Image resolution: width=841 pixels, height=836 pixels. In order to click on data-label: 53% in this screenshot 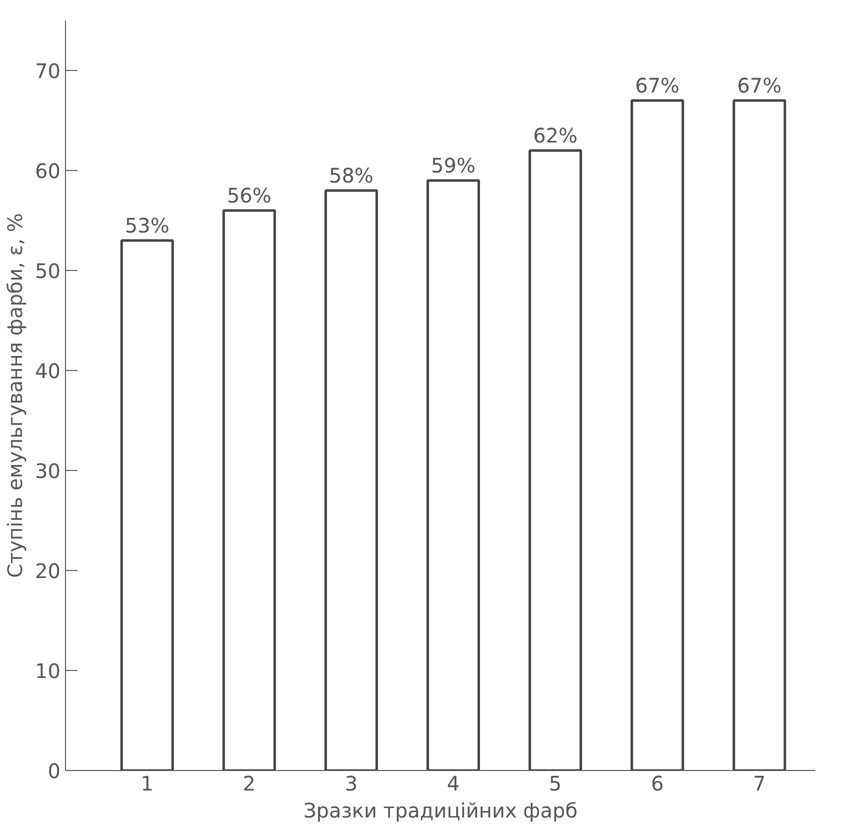, I will do `click(147, 226)`.